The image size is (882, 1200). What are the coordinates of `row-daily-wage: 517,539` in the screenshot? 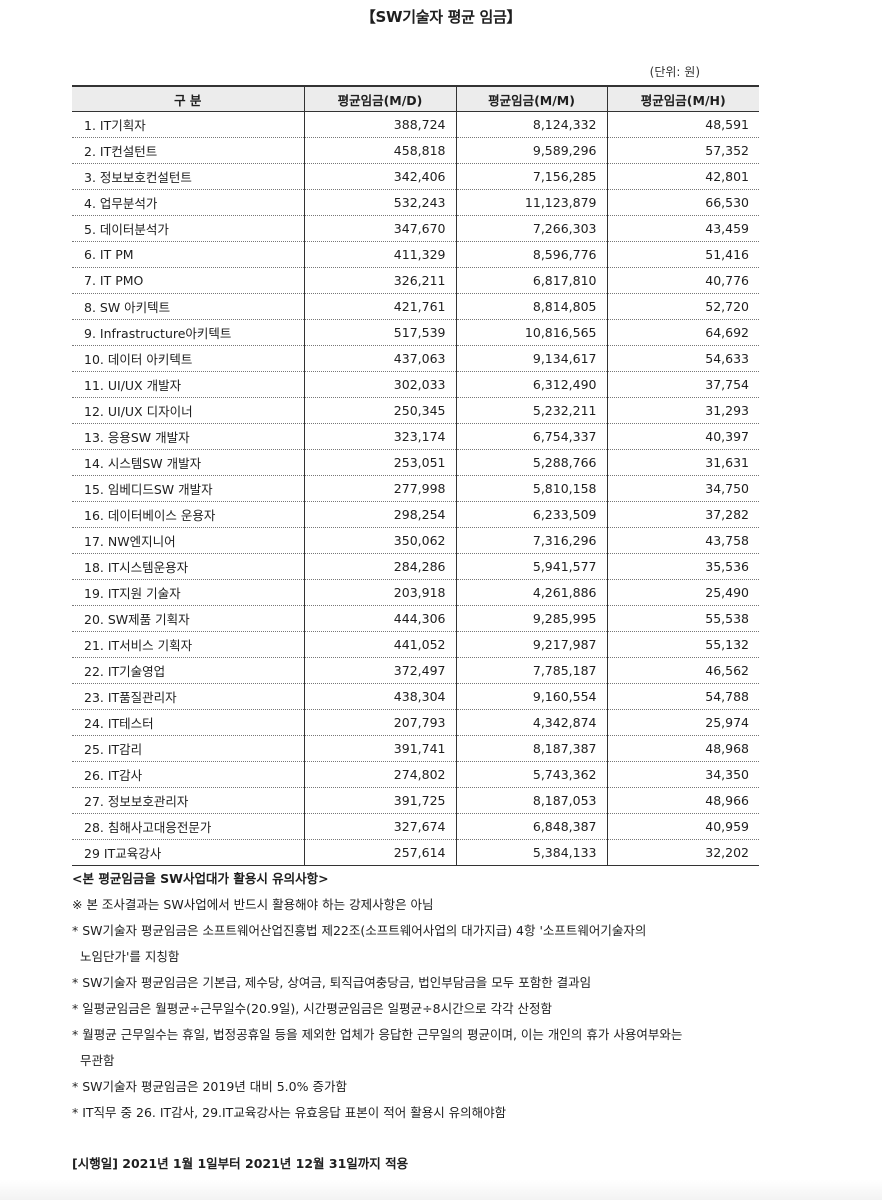 It's located at (379, 332).